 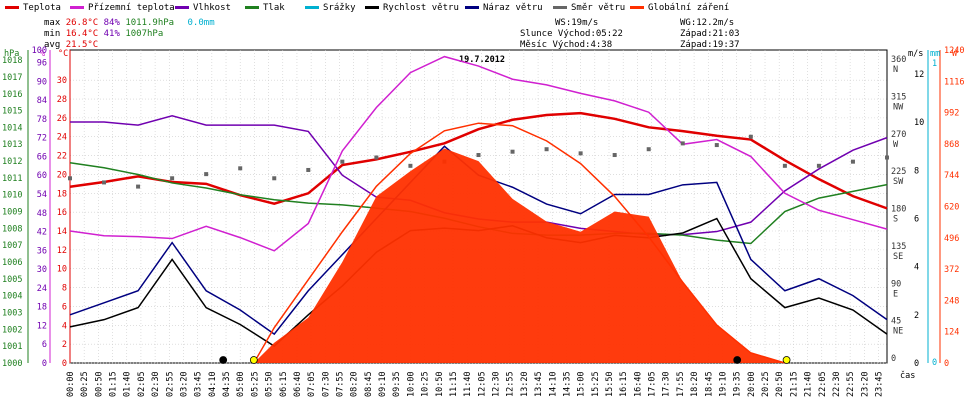 What do you see at coordinates (62, 119) in the screenshot?
I see `temperature-tick: 26` at bounding box center [62, 119].